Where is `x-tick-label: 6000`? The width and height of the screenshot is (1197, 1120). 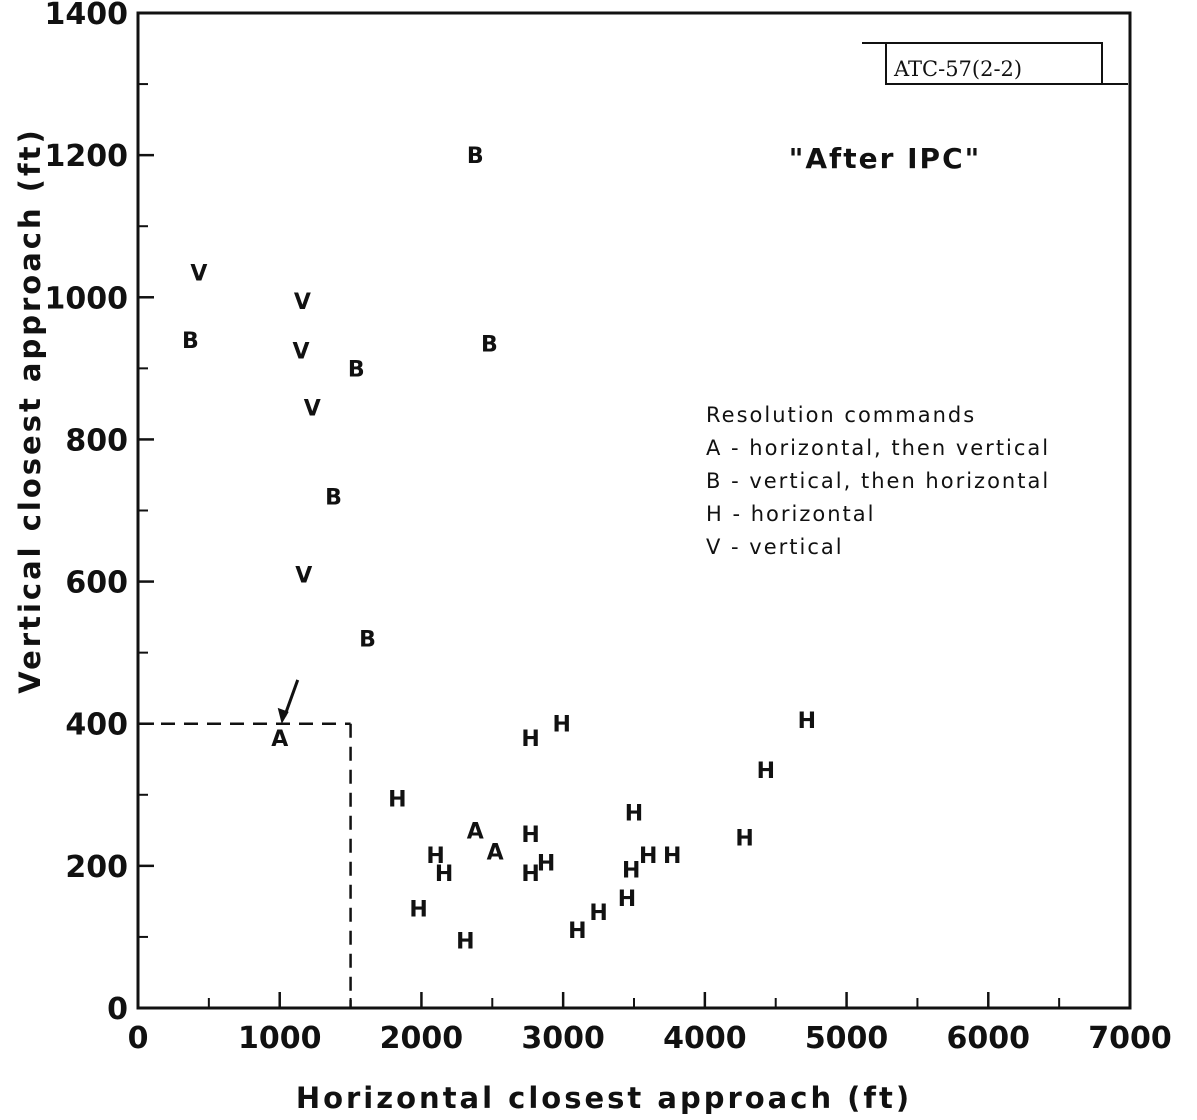 x-tick-label: 6000 is located at coordinates (989, 1038).